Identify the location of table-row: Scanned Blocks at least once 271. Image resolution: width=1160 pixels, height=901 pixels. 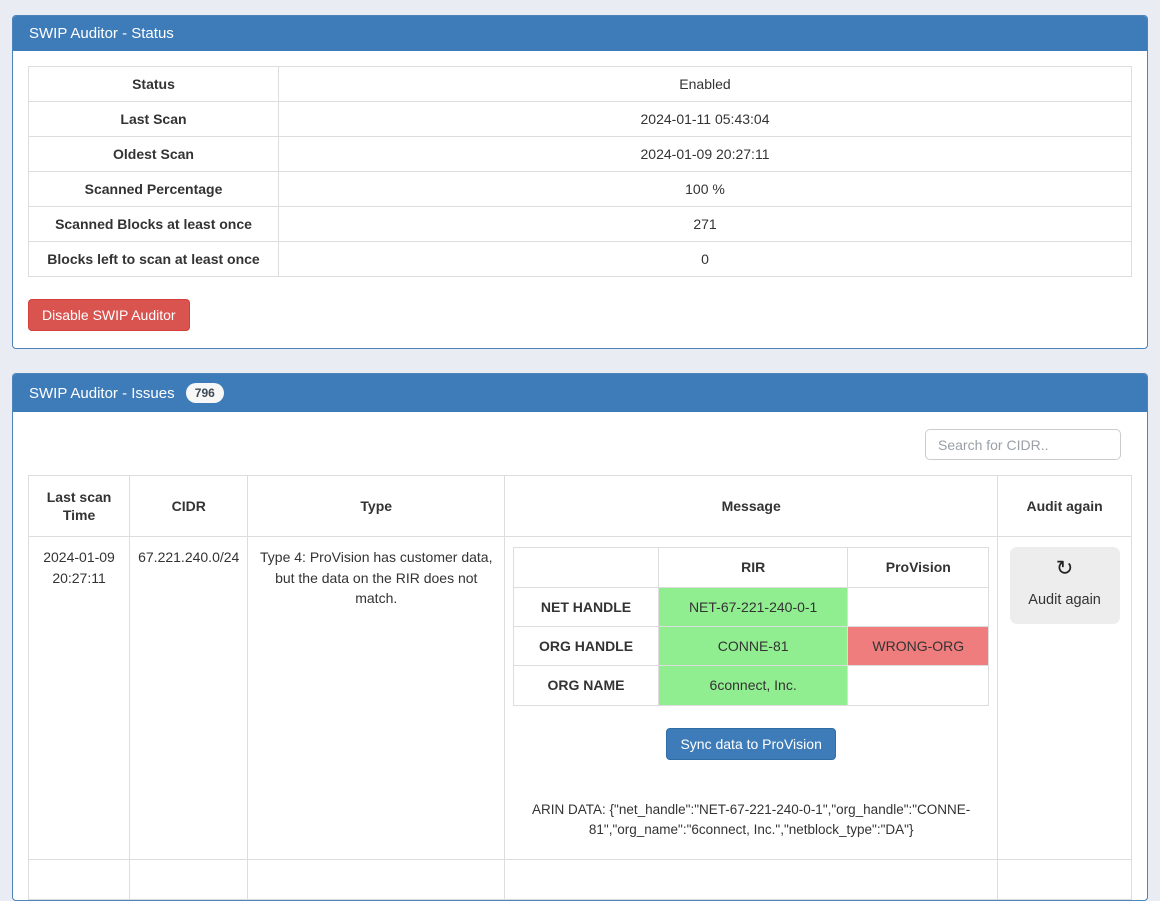
(580, 224).